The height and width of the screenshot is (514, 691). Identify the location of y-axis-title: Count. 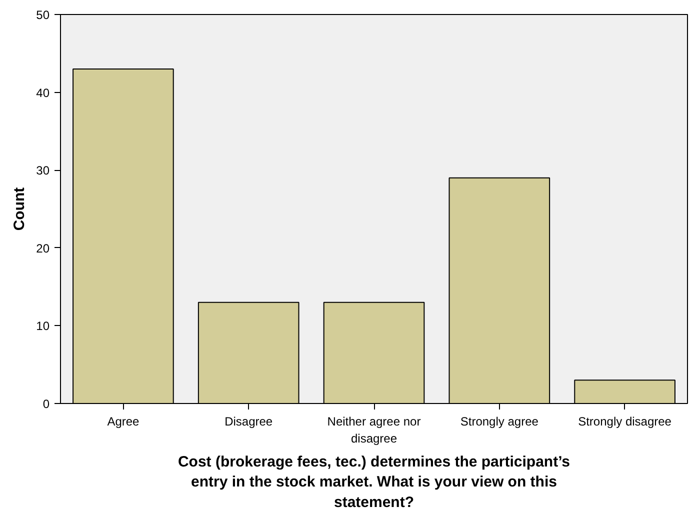
(19, 209).